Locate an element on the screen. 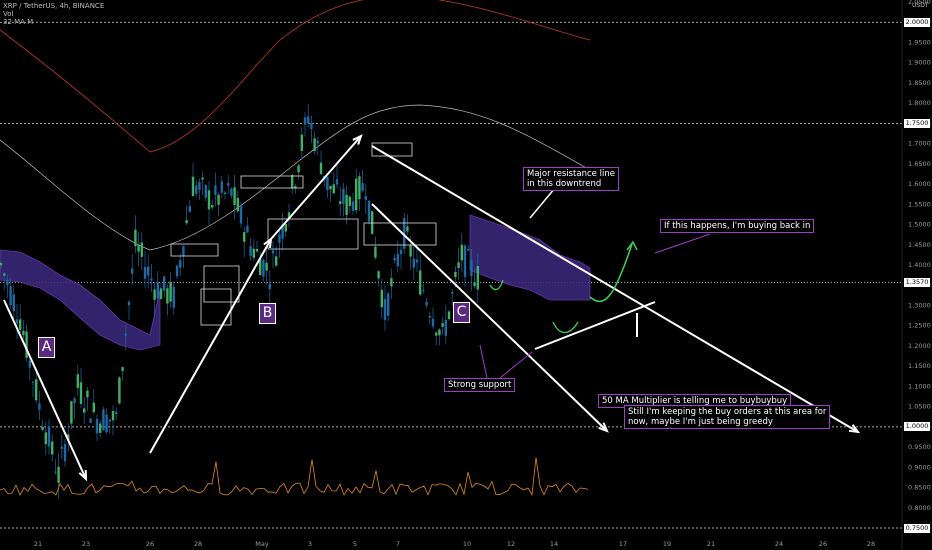 This screenshot has height=550, width=932. support-note: Strong support is located at coordinates (480, 385).